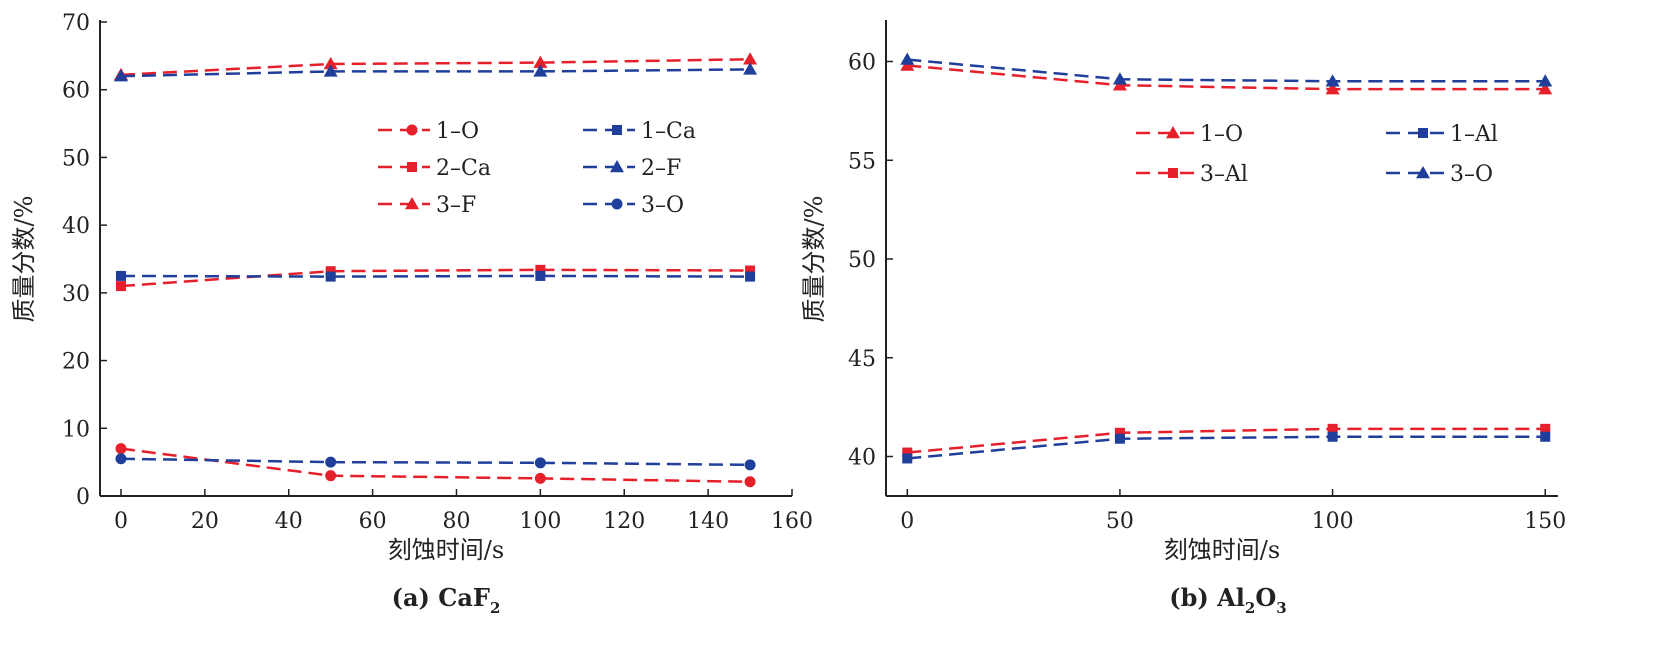 The height and width of the screenshot is (662, 1654). I want to click on series-1–Al, so click(1226, 447).